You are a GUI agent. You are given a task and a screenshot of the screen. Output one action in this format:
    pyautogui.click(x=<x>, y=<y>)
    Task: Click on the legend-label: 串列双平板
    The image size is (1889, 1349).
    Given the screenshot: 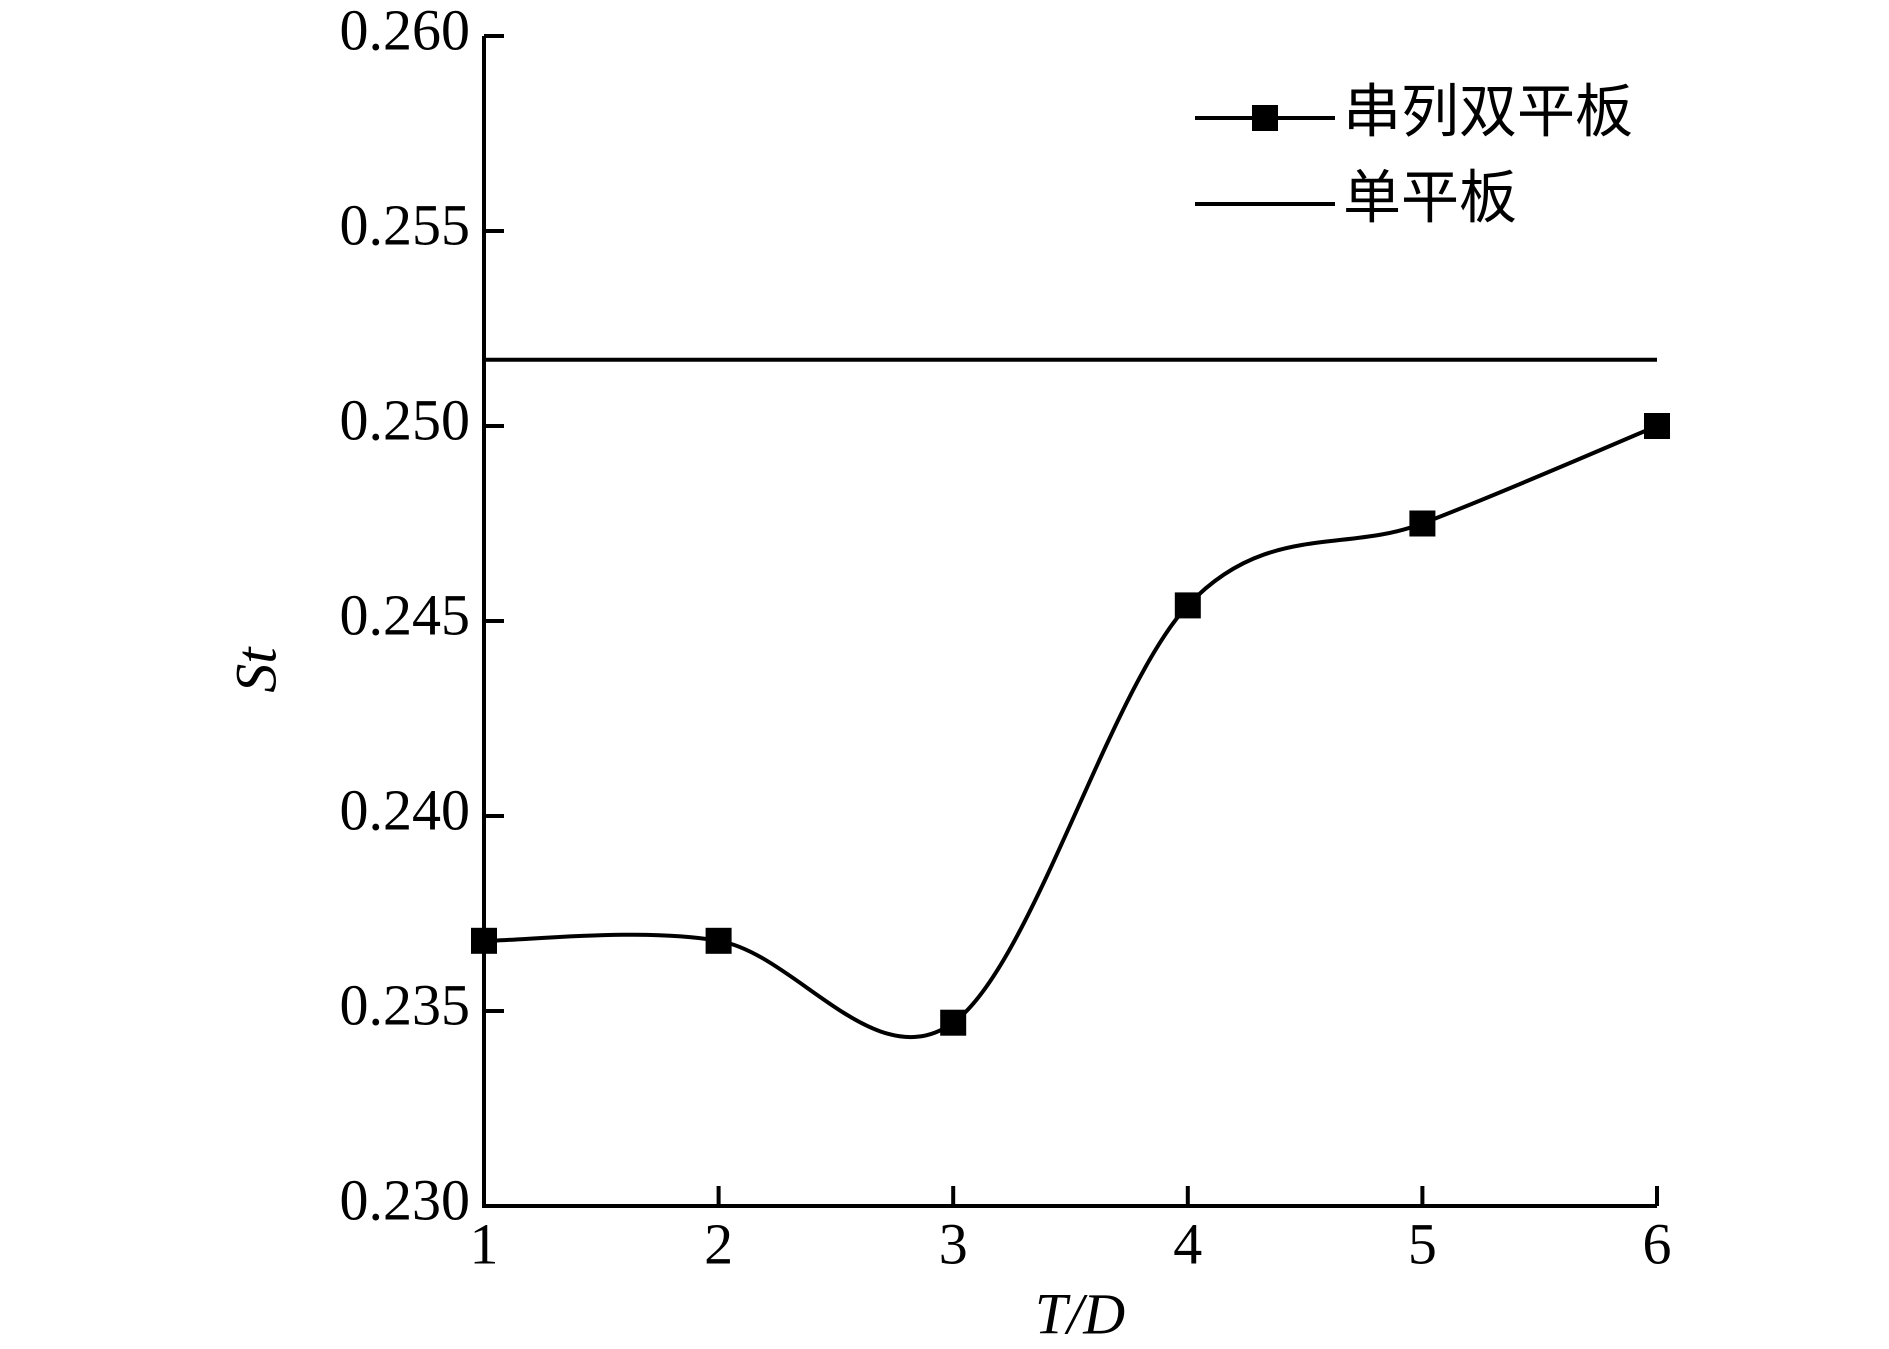 What is the action you would take?
    pyautogui.click(x=1488, y=111)
    